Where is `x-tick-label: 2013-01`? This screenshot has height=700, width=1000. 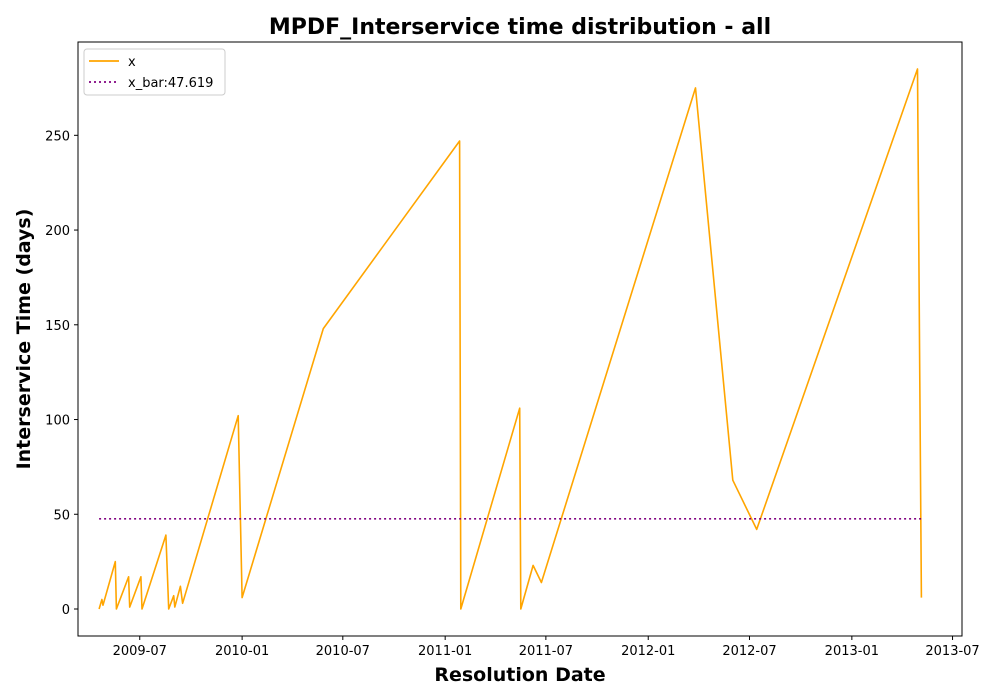
x-tick-label: 2013-01 is located at coordinates (852, 651).